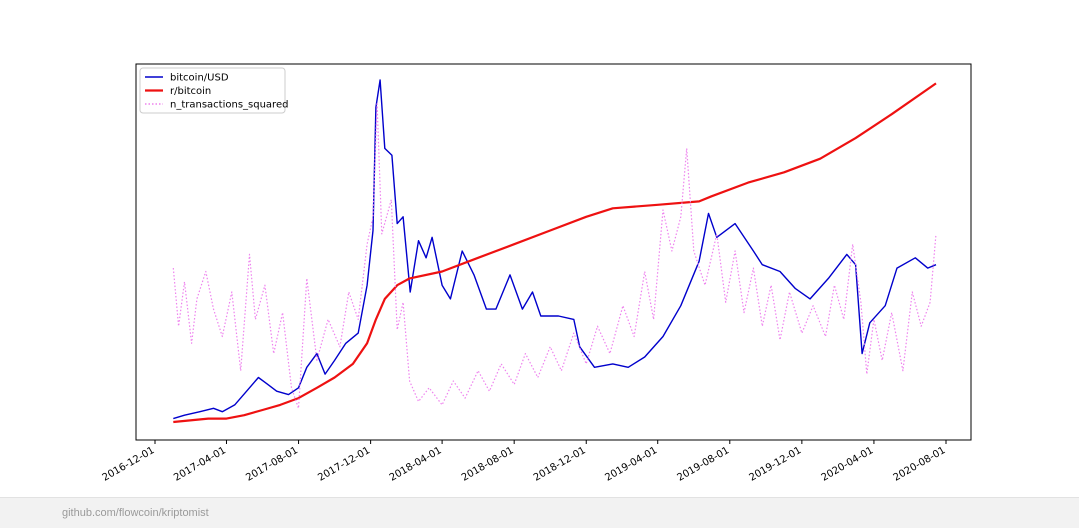  I want to click on footer-bar: github.com/flowcoin/kriptomist, so click(539, 512).